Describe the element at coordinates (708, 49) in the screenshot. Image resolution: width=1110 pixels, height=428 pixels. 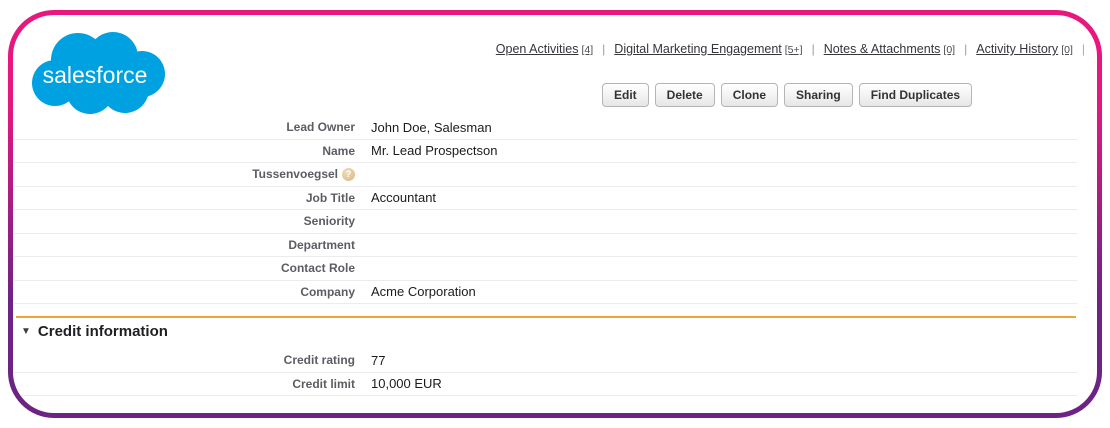
I see `link-digital-marketing-engagement: Digital Marketing Engagement [5+]` at that location.